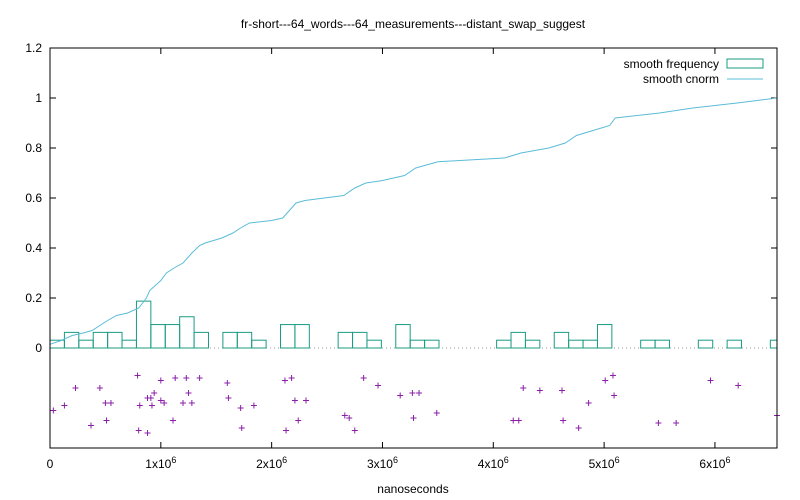 Image resolution: width=800 pixels, height=500 pixels. What do you see at coordinates (380, 464) in the screenshot?
I see `x-tick-mantissa: 3x10` at bounding box center [380, 464].